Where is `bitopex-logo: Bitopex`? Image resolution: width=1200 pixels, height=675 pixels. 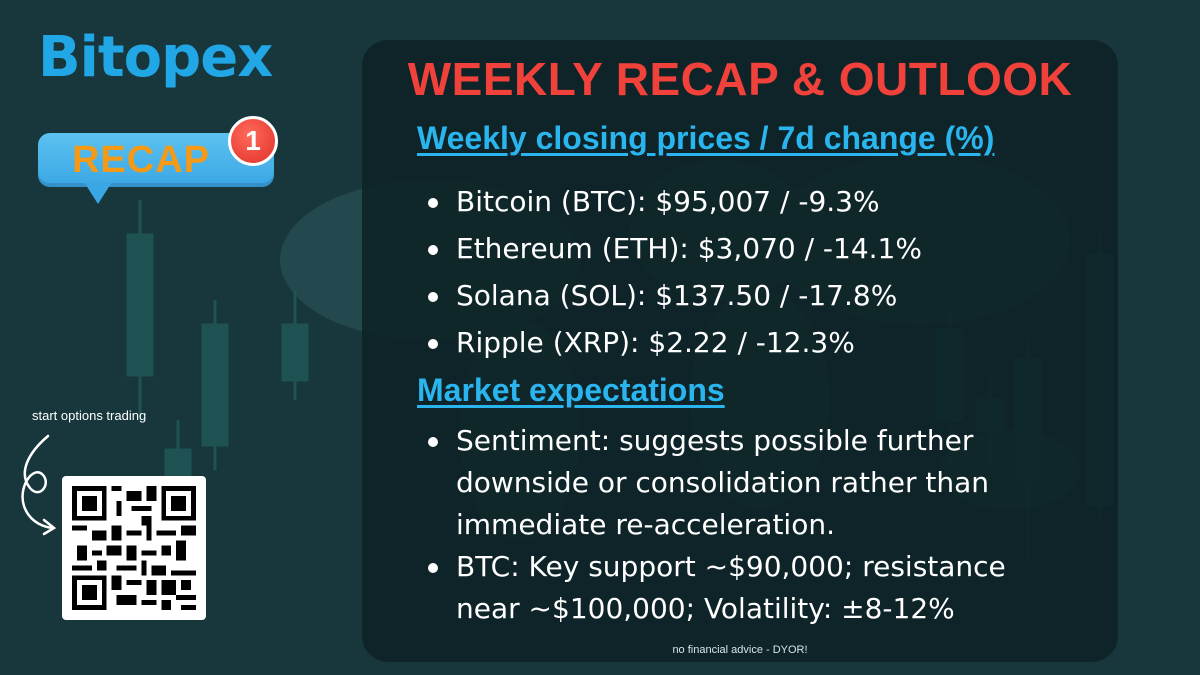
bitopex-logo: Bitopex is located at coordinates (155, 57).